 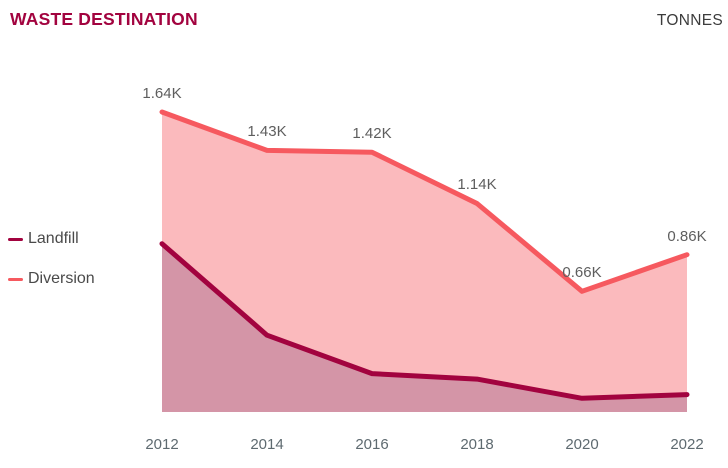 What do you see at coordinates (267, 444) in the screenshot?
I see `x-axis-label-2014: 2014` at bounding box center [267, 444].